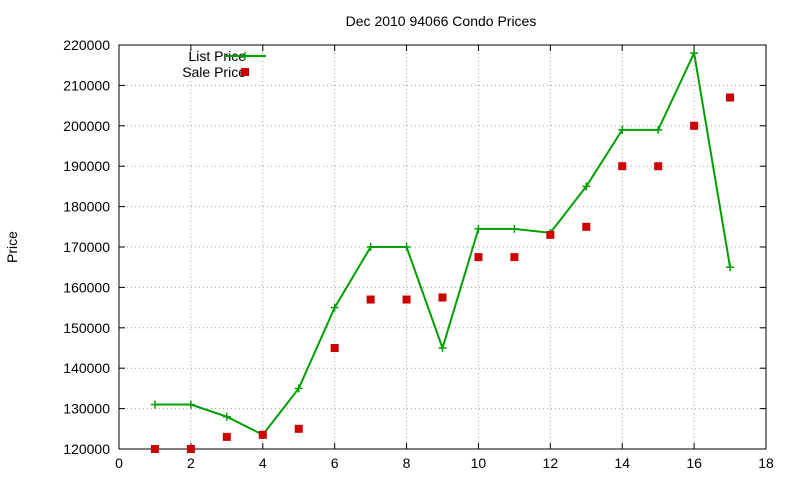  I want to click on x-tick-label: 14, so click(622, 463).